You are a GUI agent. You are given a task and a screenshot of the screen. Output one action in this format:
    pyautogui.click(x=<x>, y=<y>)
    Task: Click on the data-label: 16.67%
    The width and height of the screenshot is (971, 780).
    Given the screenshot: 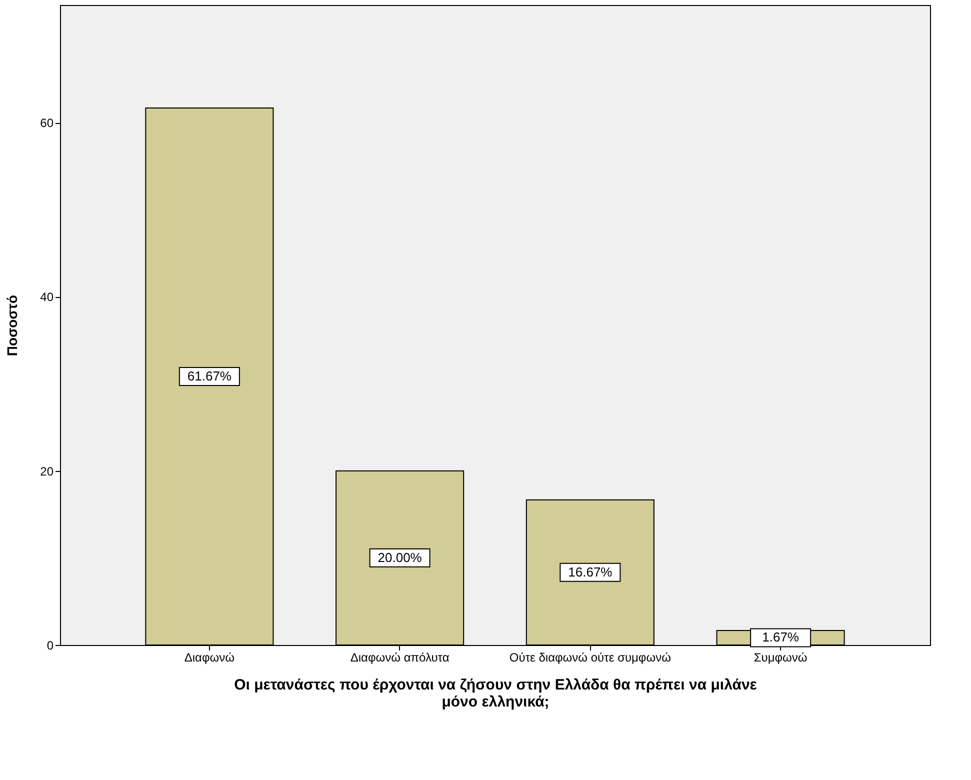 What is the action you would take?
    pyautogui.click(x=590, y=572)
    